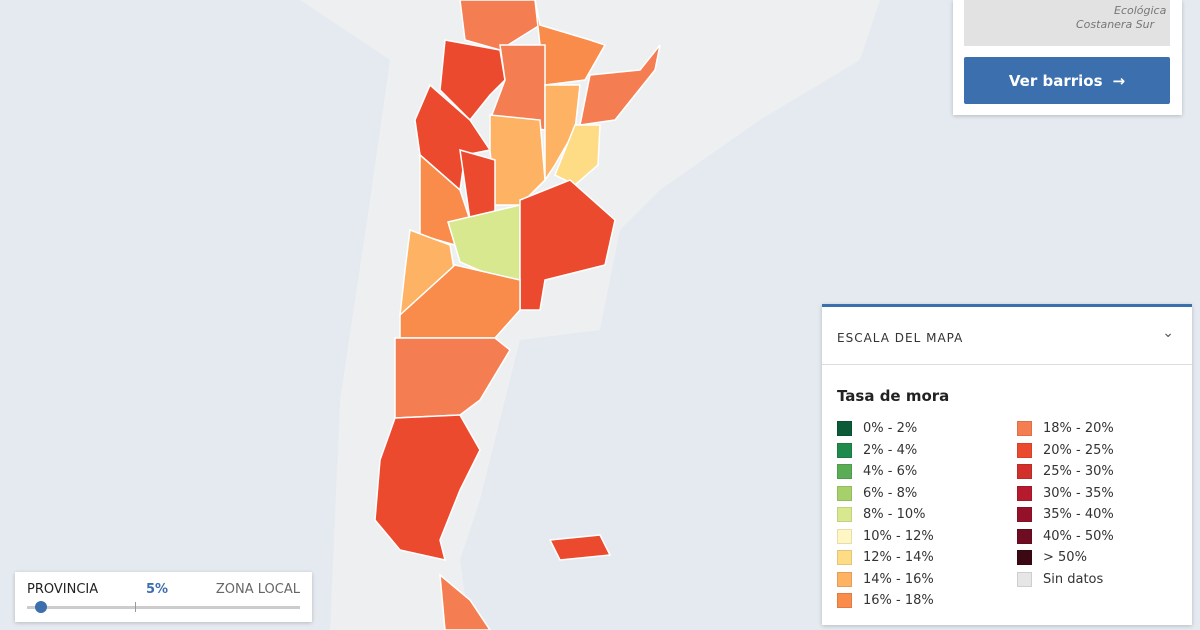 Image resolution: width=1200 pixels, height=630 pixels. What do you see at coordinates (1078, 536) in the screenshot?
I see `legend-label: 40% - 50%` at bounding box center [1078, 536].